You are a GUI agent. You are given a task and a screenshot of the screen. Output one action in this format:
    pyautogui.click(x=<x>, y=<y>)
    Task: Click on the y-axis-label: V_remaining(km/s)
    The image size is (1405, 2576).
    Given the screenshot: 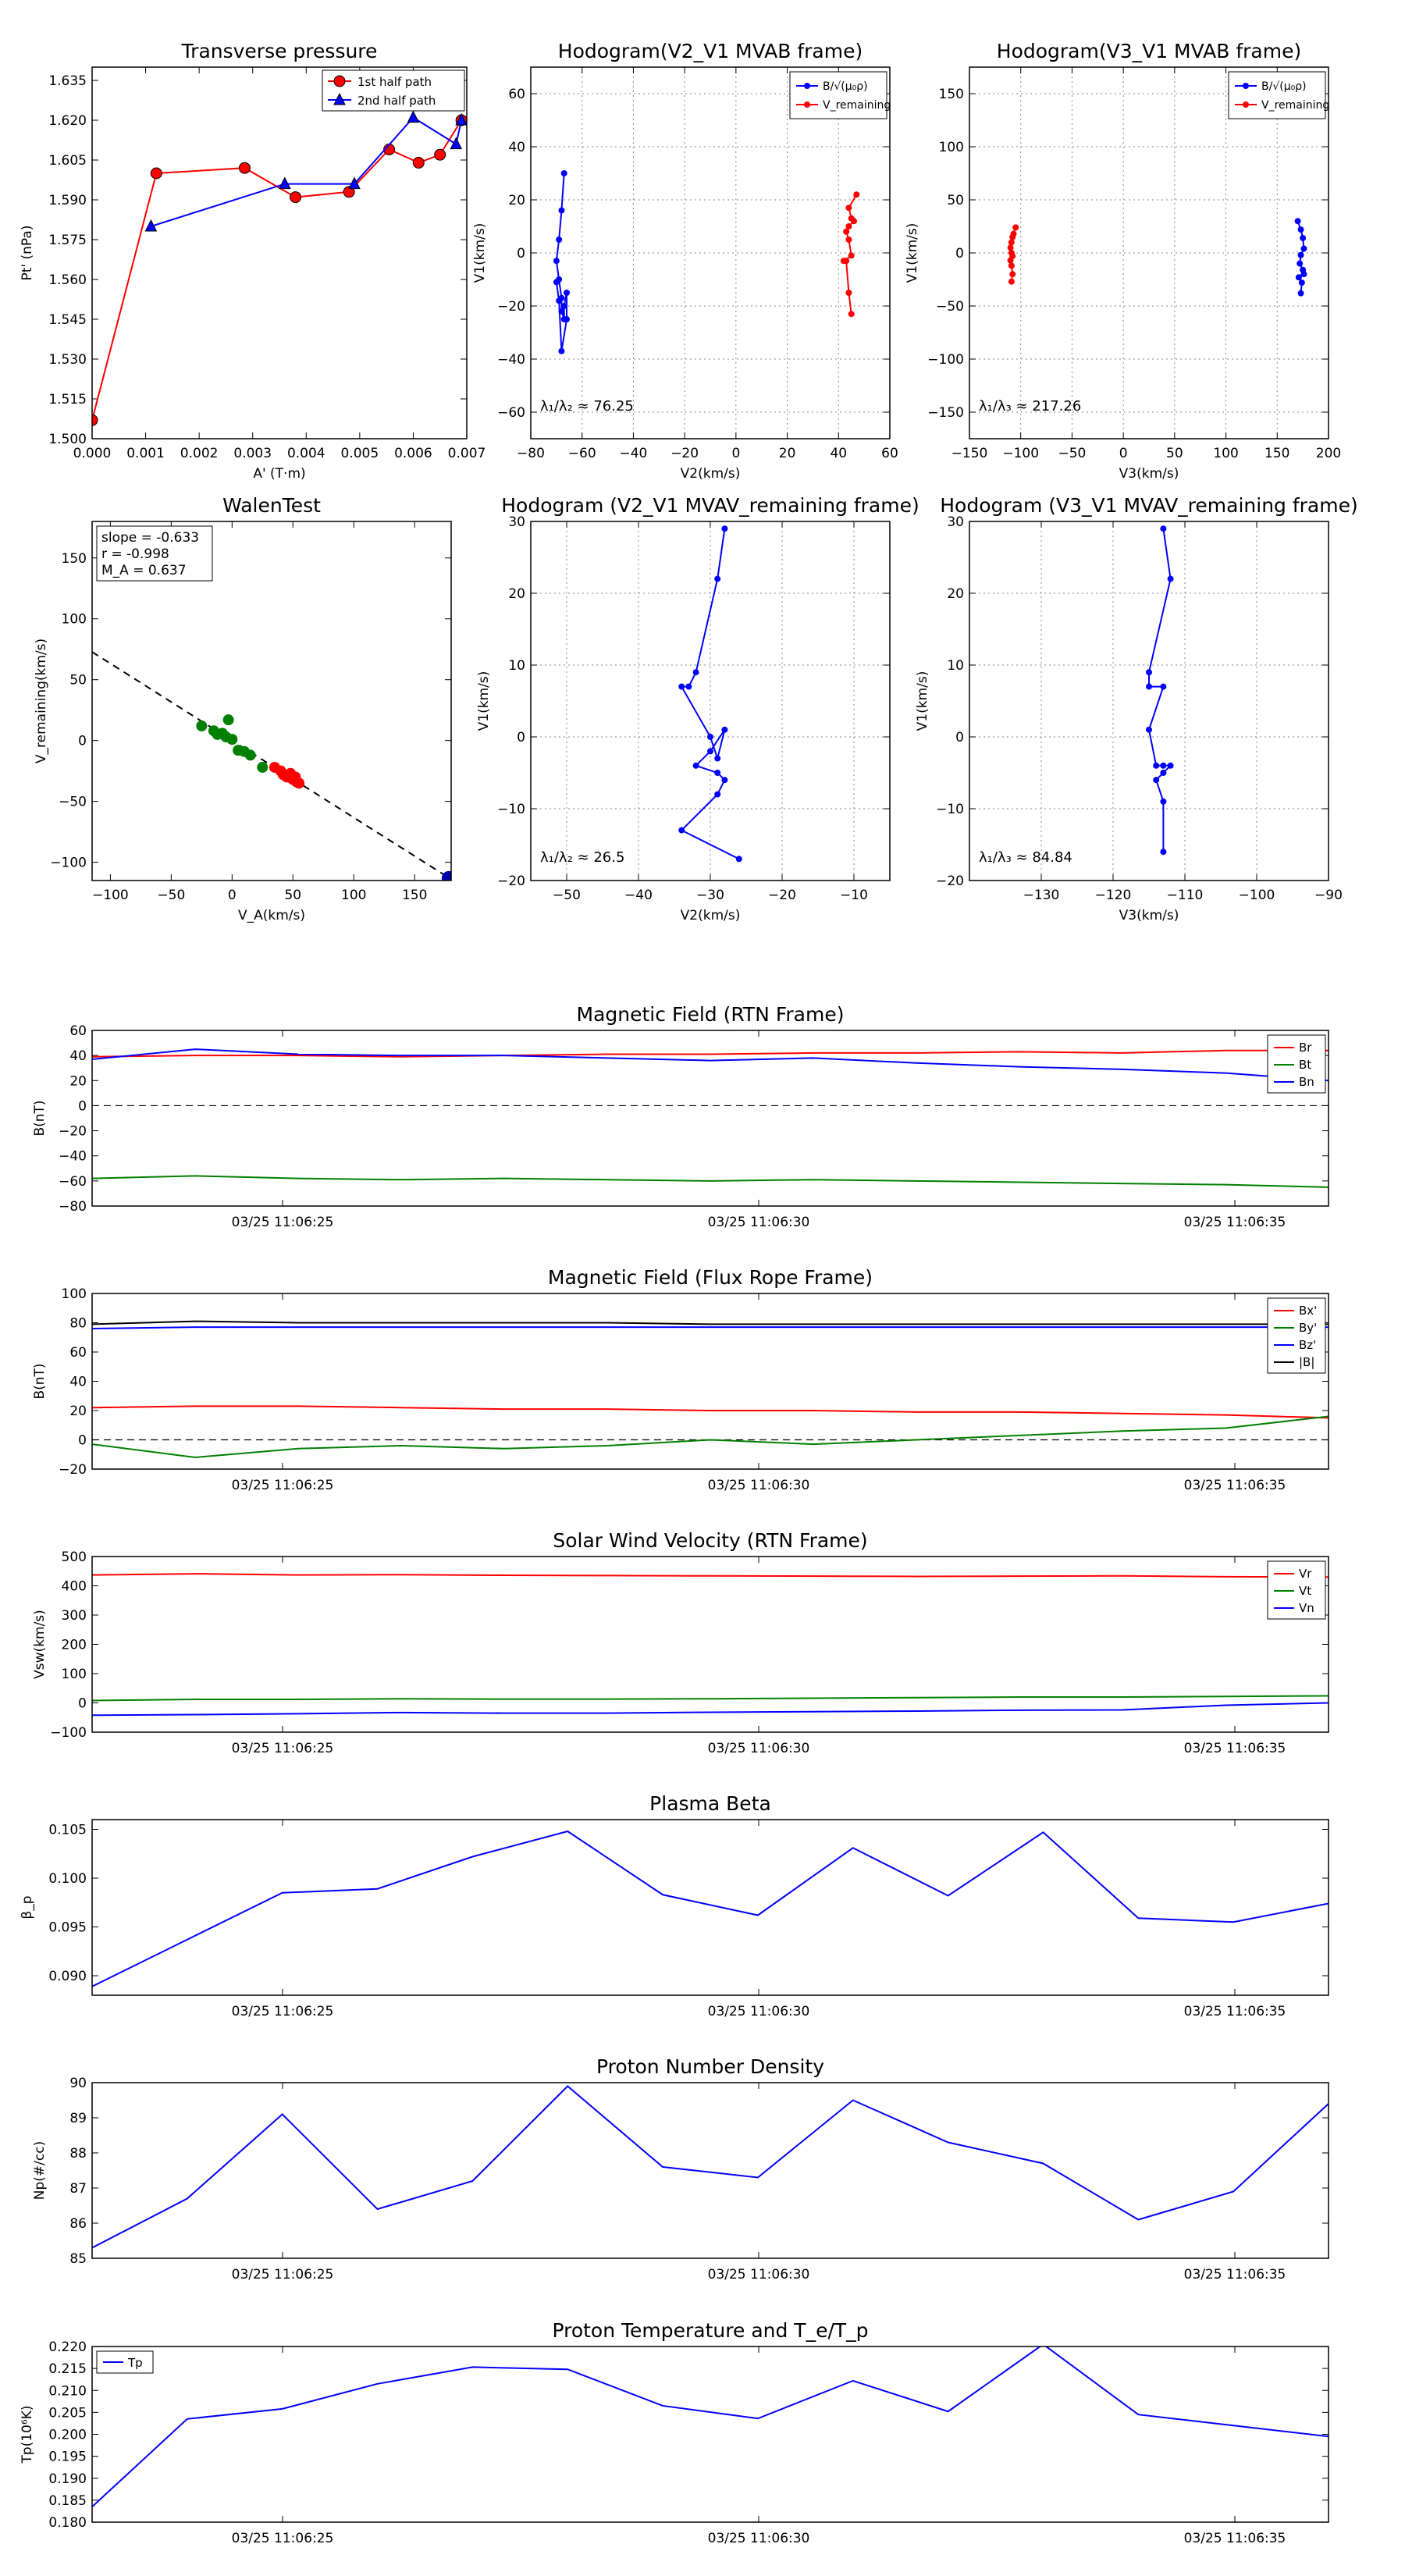 What is the action you would take?
    pyautogui.click(x=41, y=701)
    